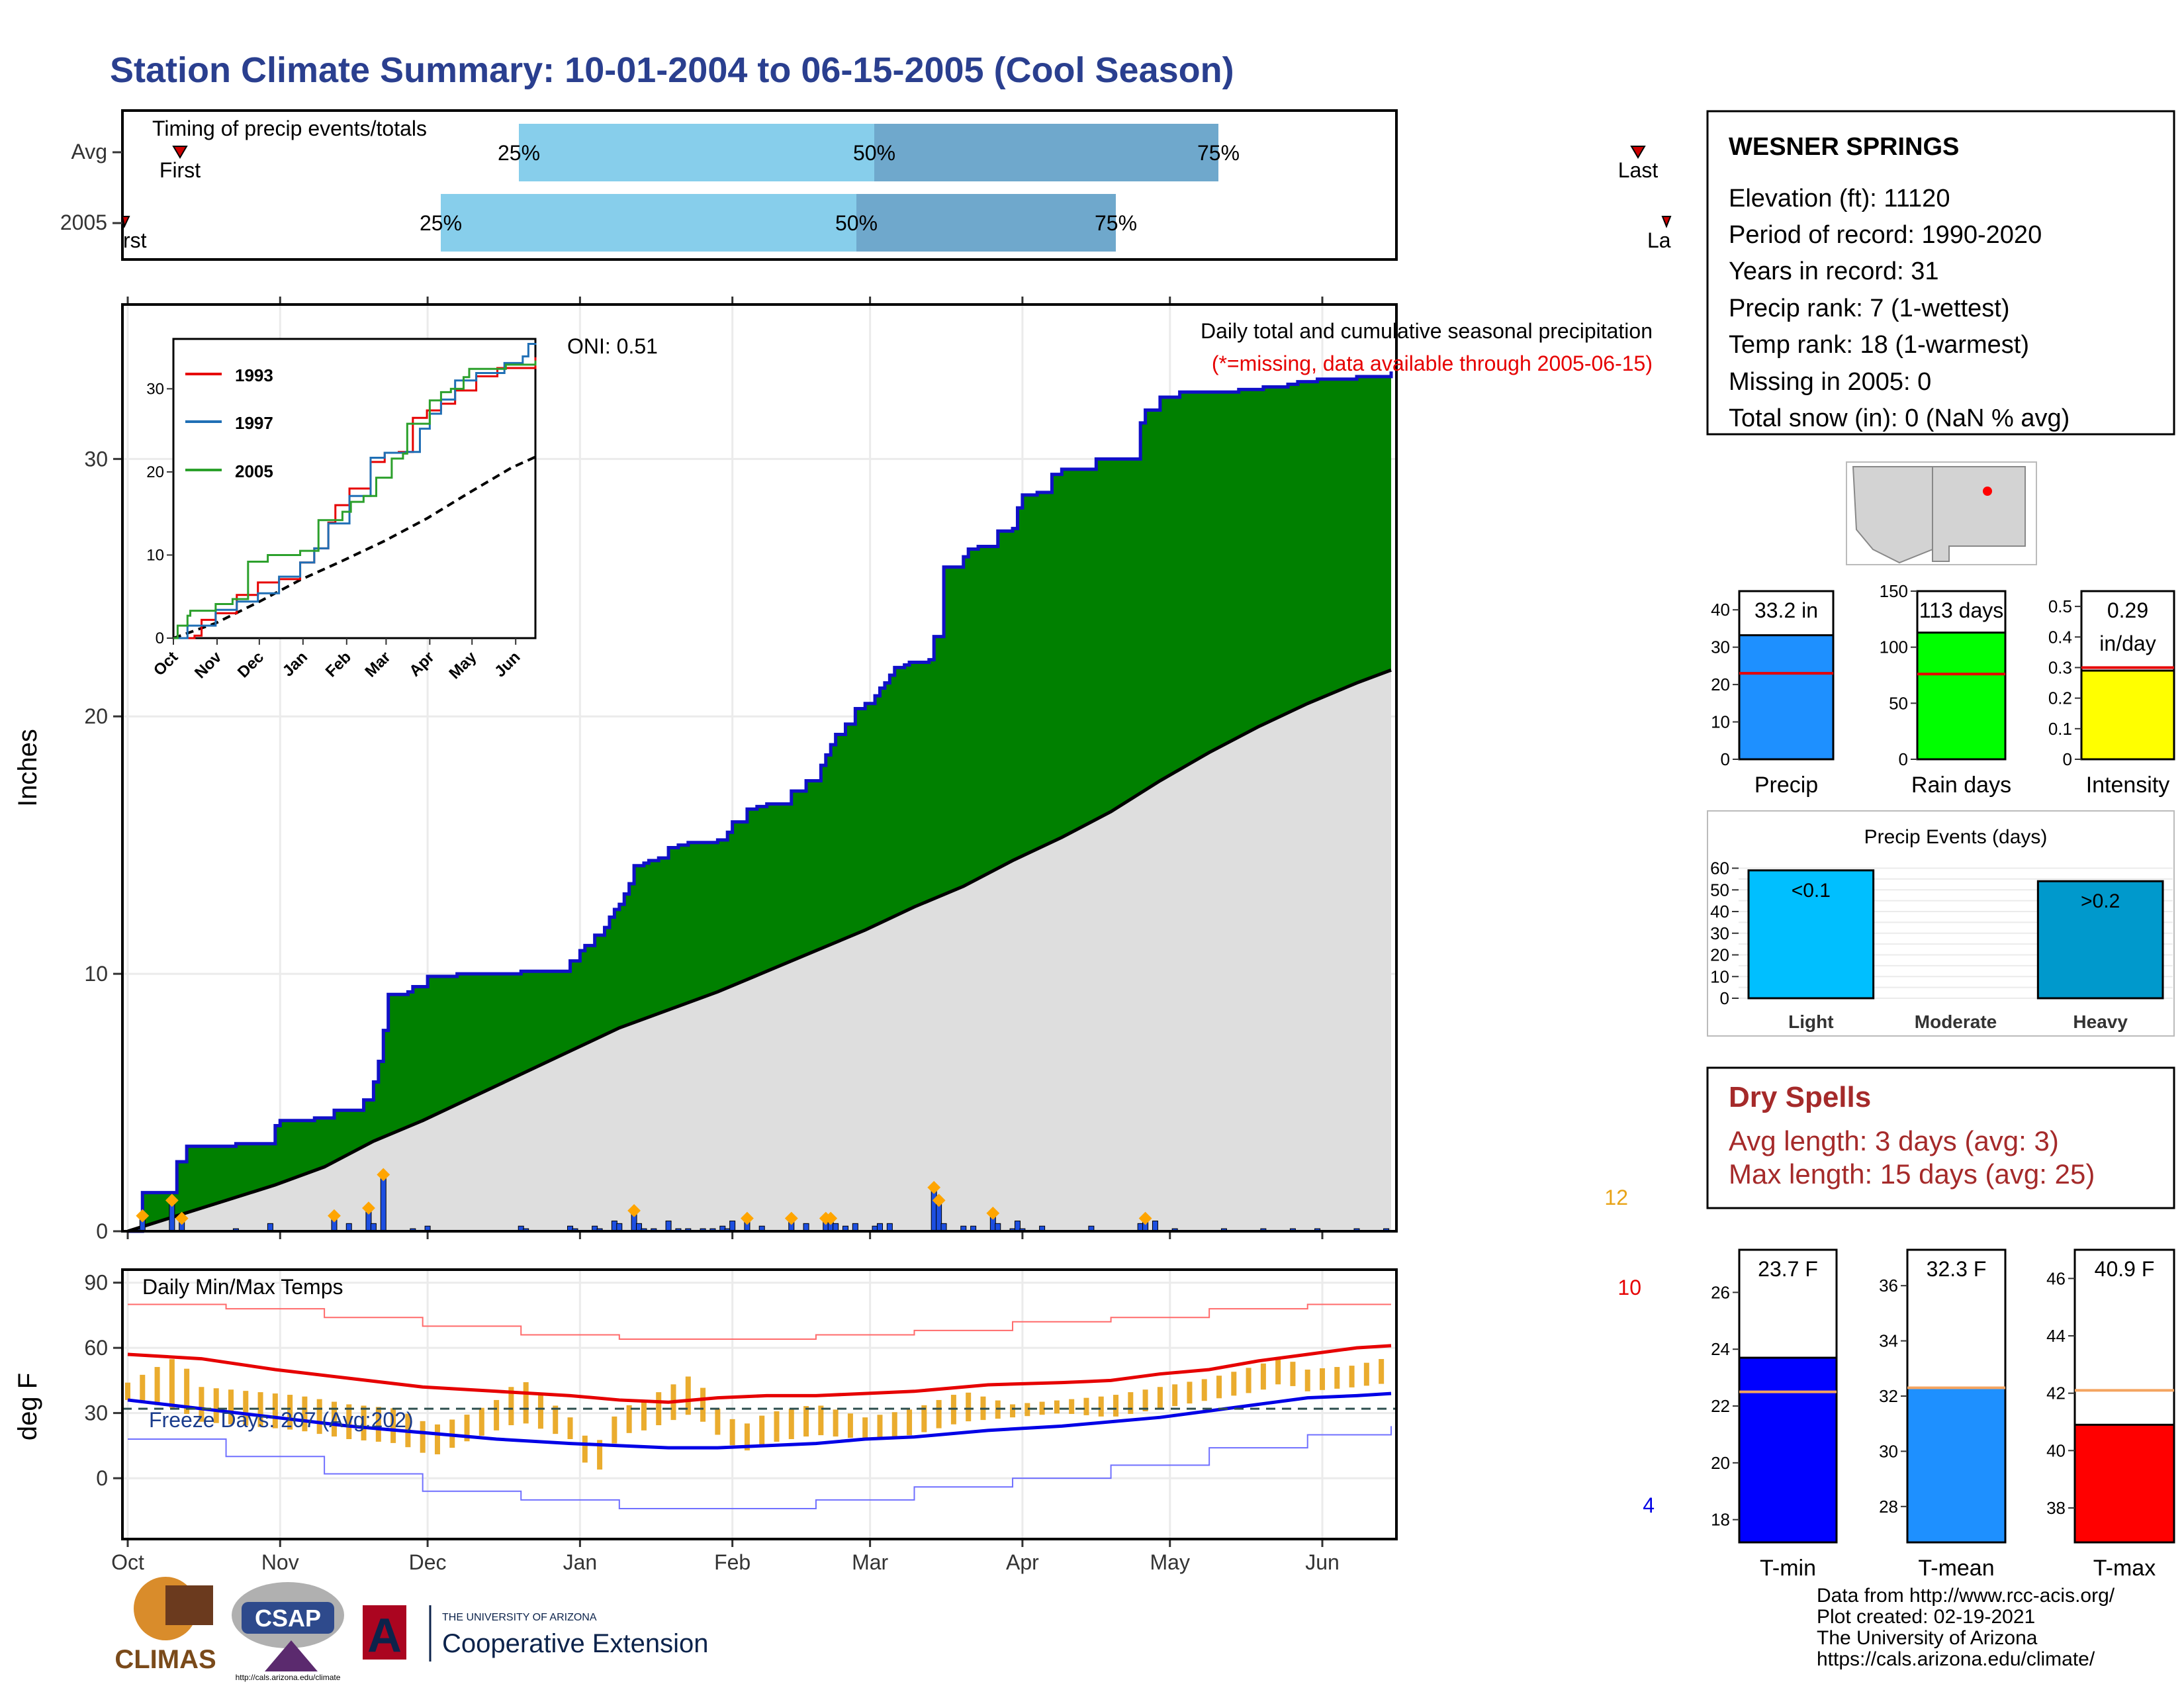 The height and width of the screenshot is (1688, 2184). Describe the element at coordinates (1720, 1292) in the screenshot. I see `t-min-ytick-label: 26` at that location.